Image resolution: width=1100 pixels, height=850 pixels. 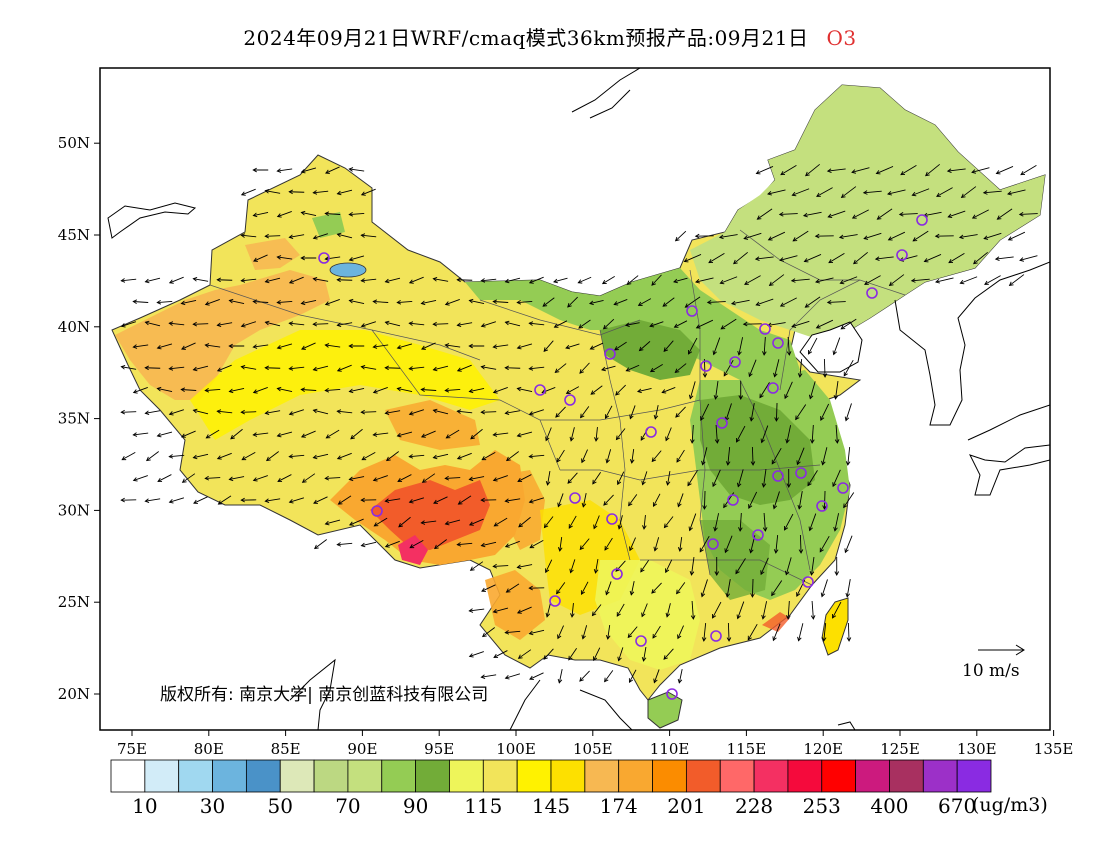 I want to click on x-tick-label: 90E, so click(x=362, y=749).